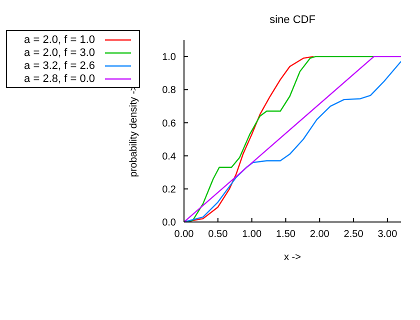  Describe the element at coordinates (169, 190) in the screenshot. I see `y-tick-label: 0.2` at that location.